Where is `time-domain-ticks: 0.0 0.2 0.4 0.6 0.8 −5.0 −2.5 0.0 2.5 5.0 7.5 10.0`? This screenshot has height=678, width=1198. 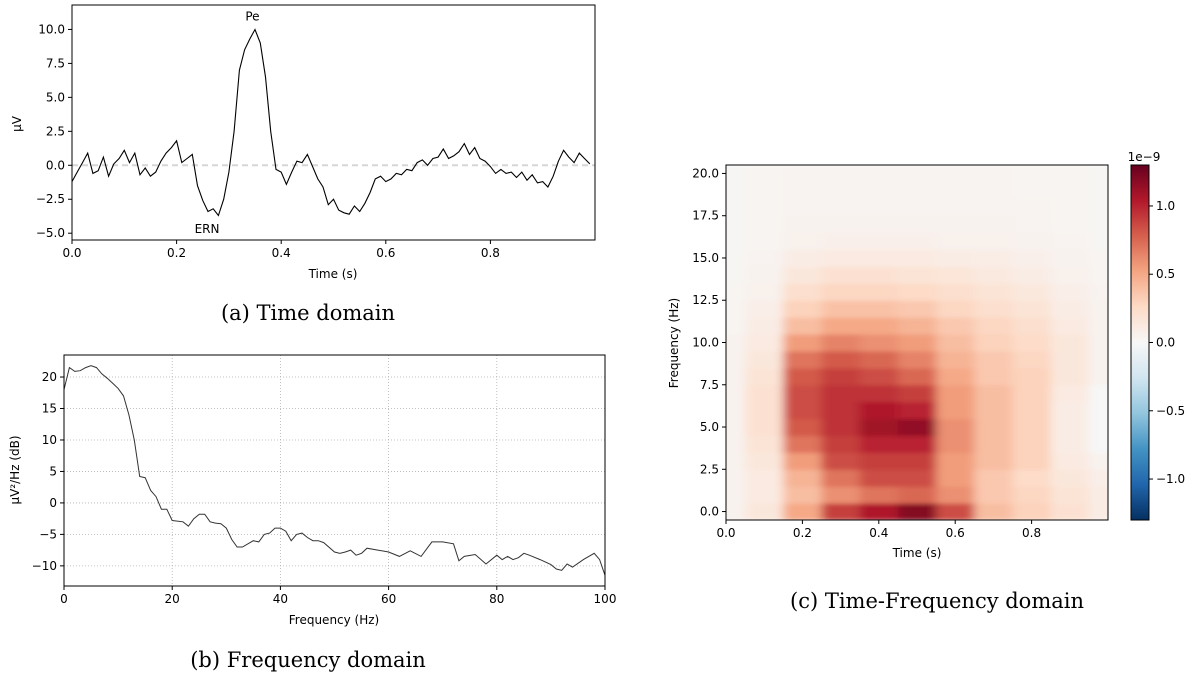
time-domain-ticks: 0.0 0.2 0.4 0.6 0.8 −5.0 −2.5 0.0 2.5 5.0 7.5 10.0 is located at coordinates (268, 141).